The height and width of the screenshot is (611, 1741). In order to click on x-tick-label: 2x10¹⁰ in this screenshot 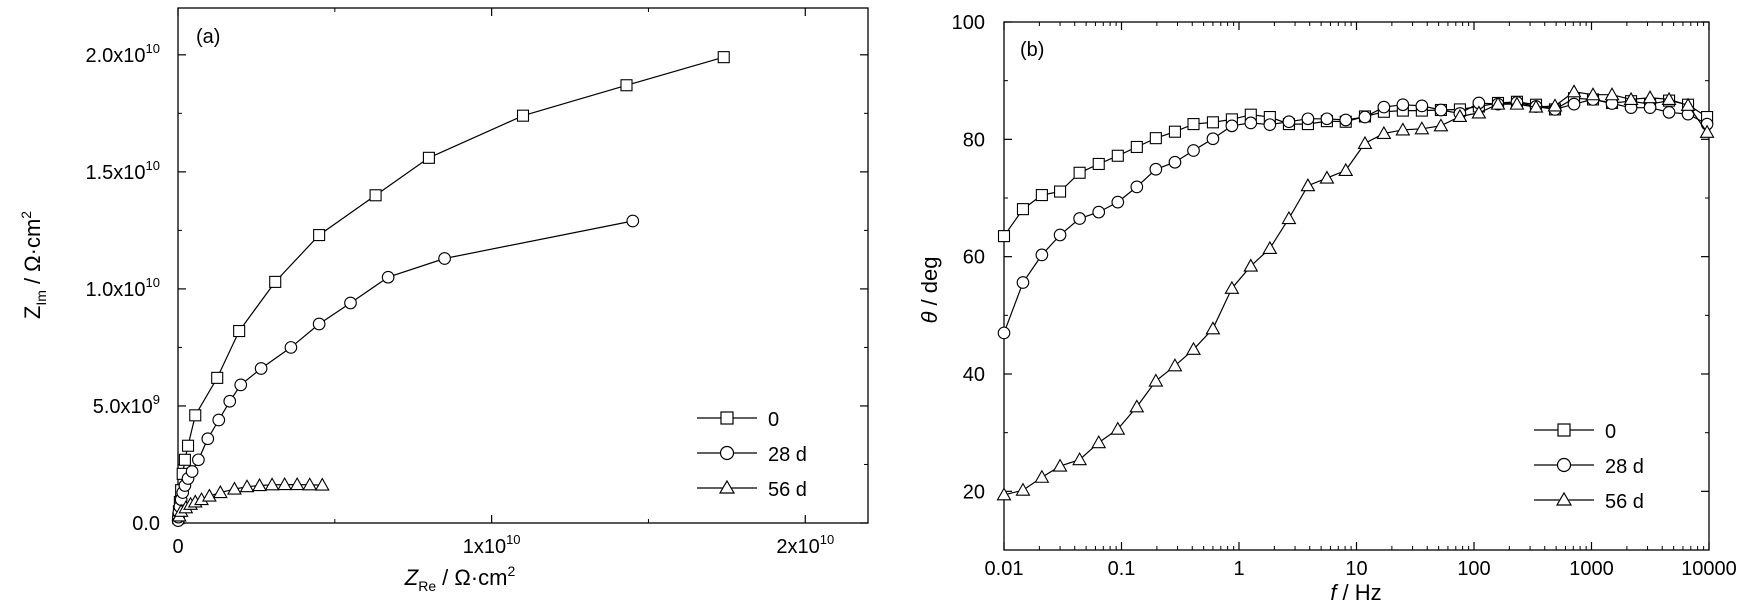, I will do `click(805, 545)`.